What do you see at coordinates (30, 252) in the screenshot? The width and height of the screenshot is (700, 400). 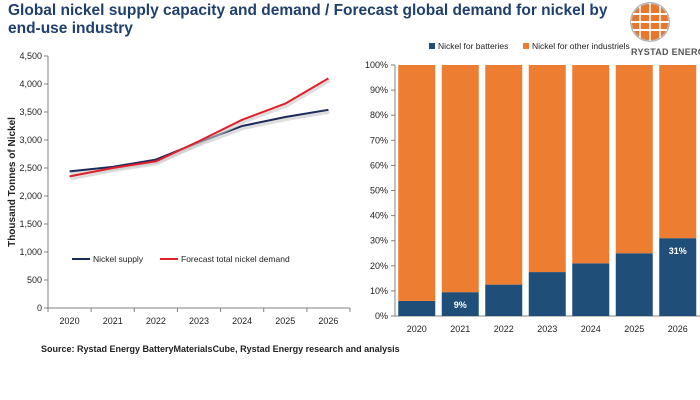 I see `y-tick-label: 1,000` at bounding box center [30, 252].